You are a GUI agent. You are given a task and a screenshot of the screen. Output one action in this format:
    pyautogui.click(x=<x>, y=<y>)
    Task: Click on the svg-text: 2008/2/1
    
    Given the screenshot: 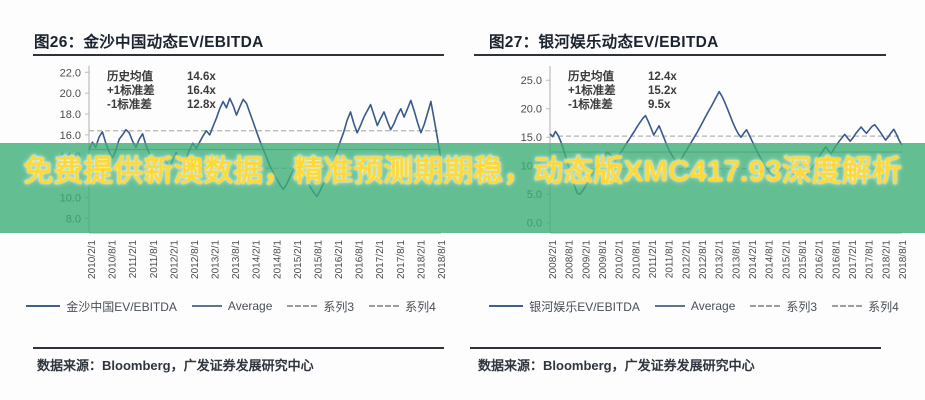 What is the action you would take?
    pyautogui.click(x=553, y=259)
    